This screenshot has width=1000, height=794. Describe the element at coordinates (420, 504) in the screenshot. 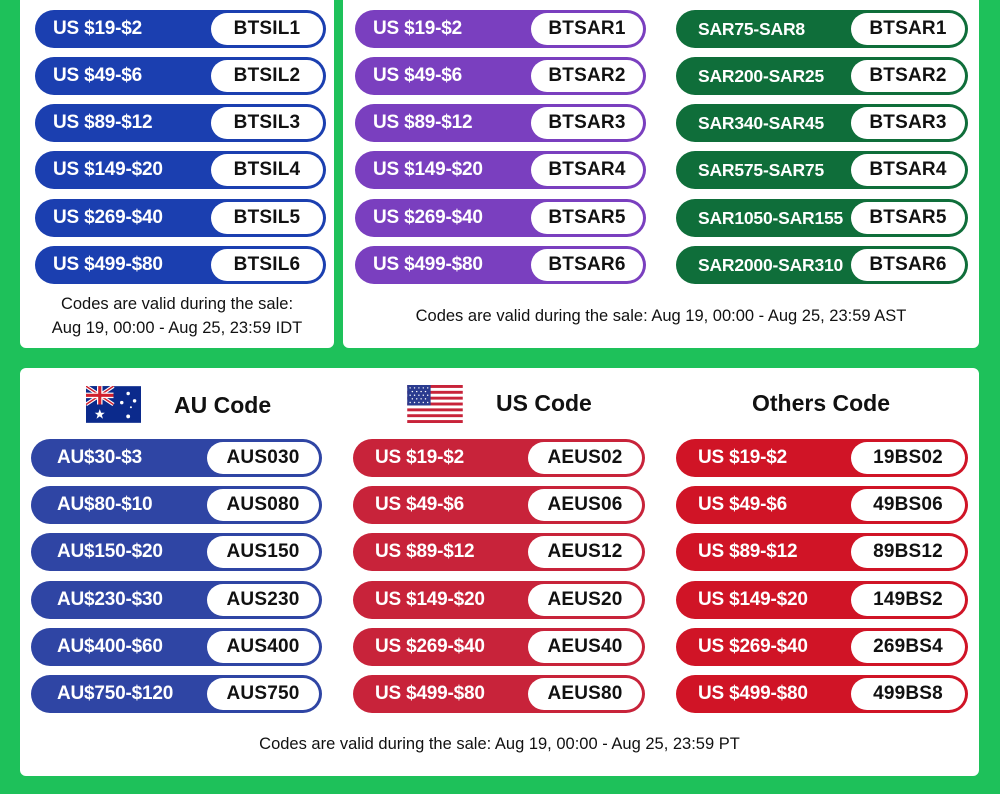

I see `coupon-deal: US $49-$6` at that location.